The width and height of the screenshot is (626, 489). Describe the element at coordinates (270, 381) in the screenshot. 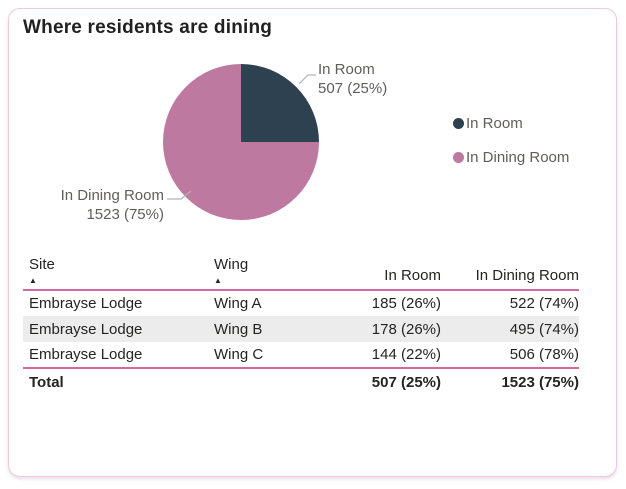

I see `total-wing` at that location.